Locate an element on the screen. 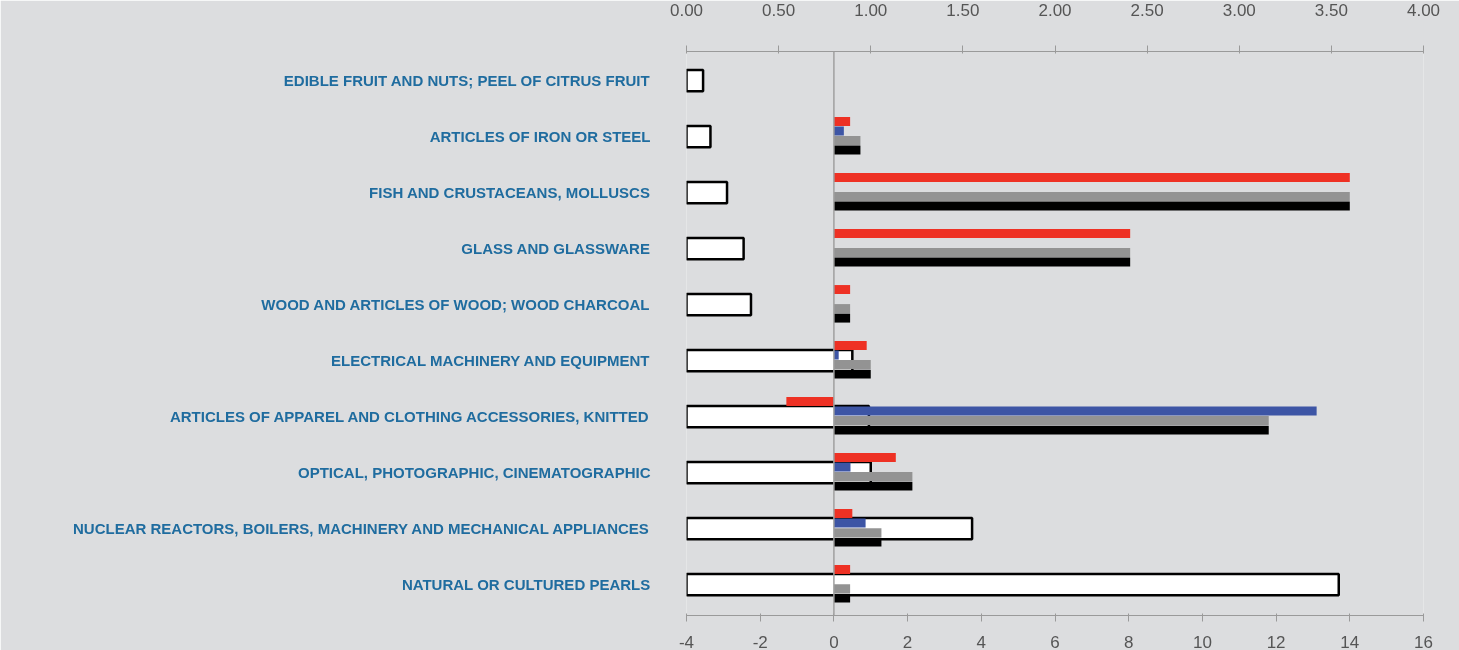  y-tick-label: NUCLEAR REACTORS, BOILERS, MACHINERY AND MECHANICAL APPLIANCES is located at coordinates (360, 529).